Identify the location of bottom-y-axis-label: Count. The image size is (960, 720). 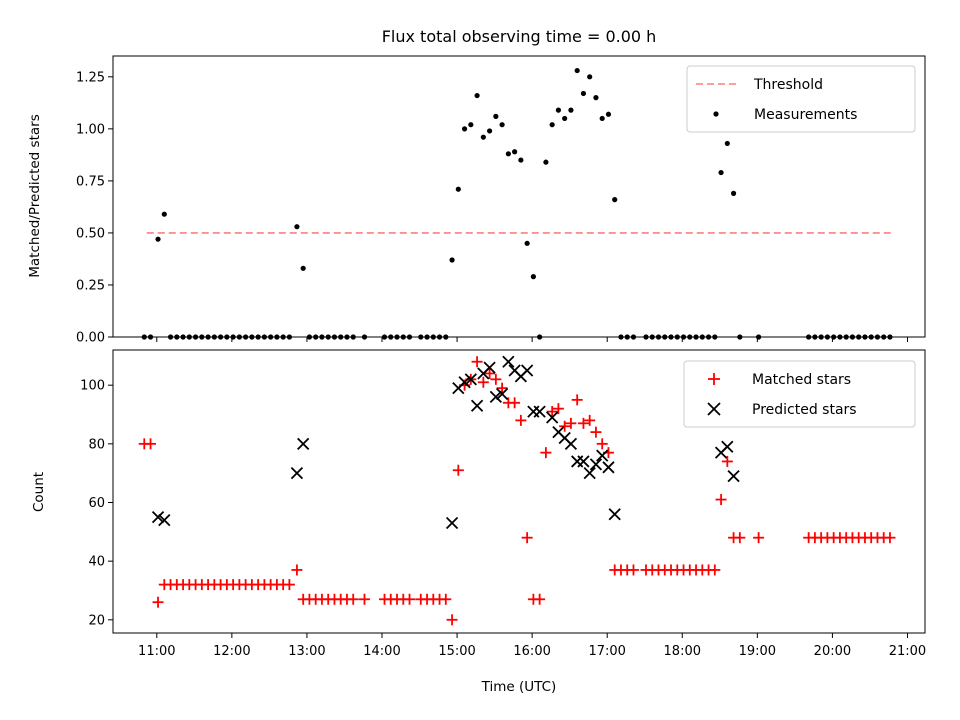
(39, 492).